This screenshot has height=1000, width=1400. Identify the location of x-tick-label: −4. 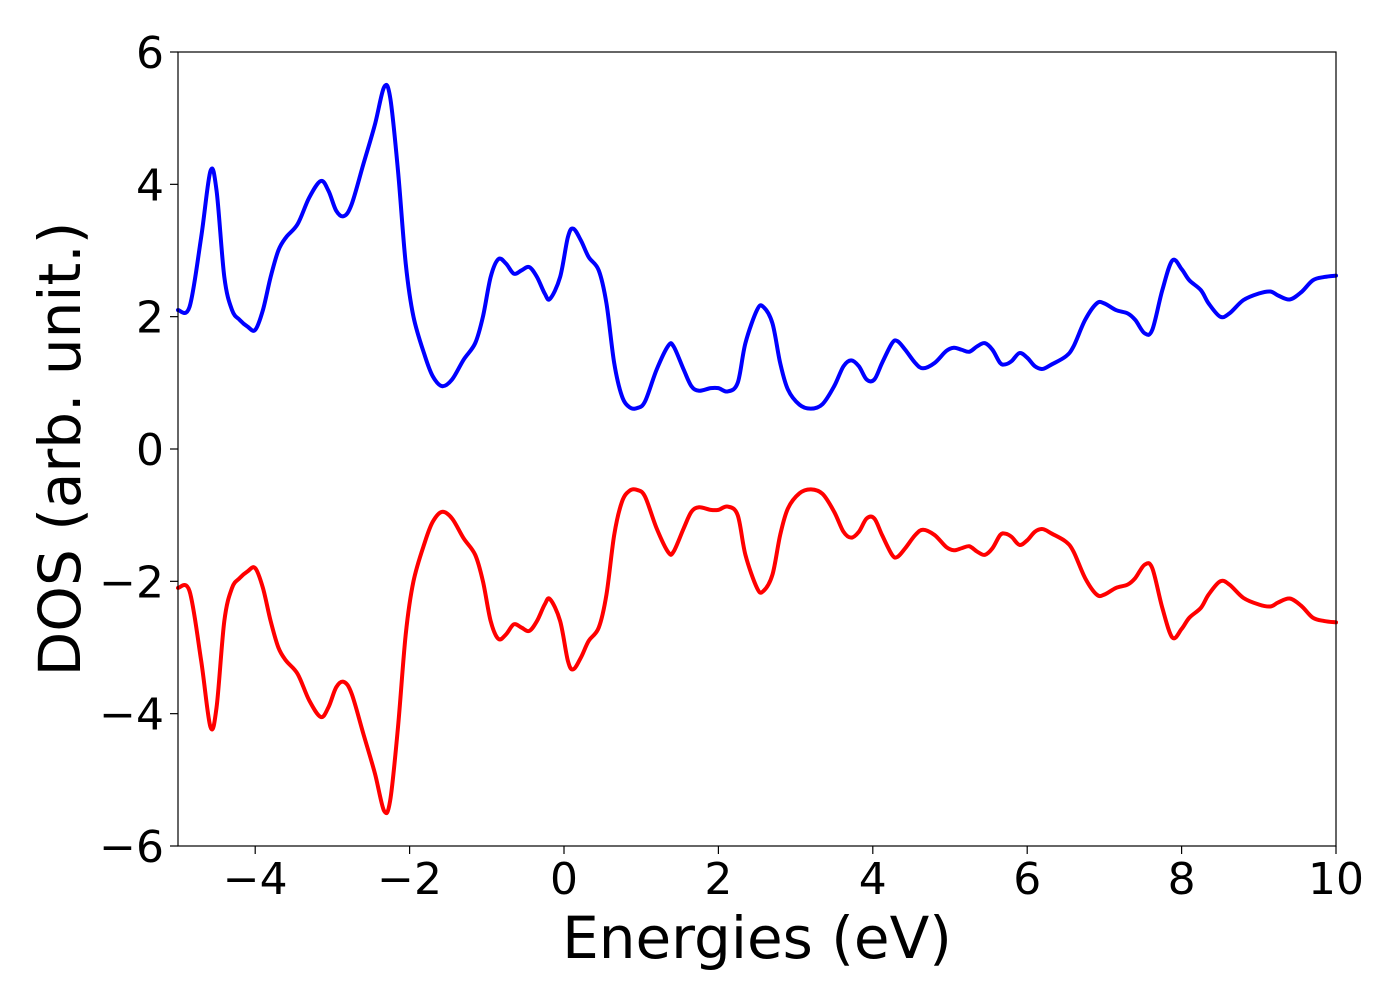
(255, 879).